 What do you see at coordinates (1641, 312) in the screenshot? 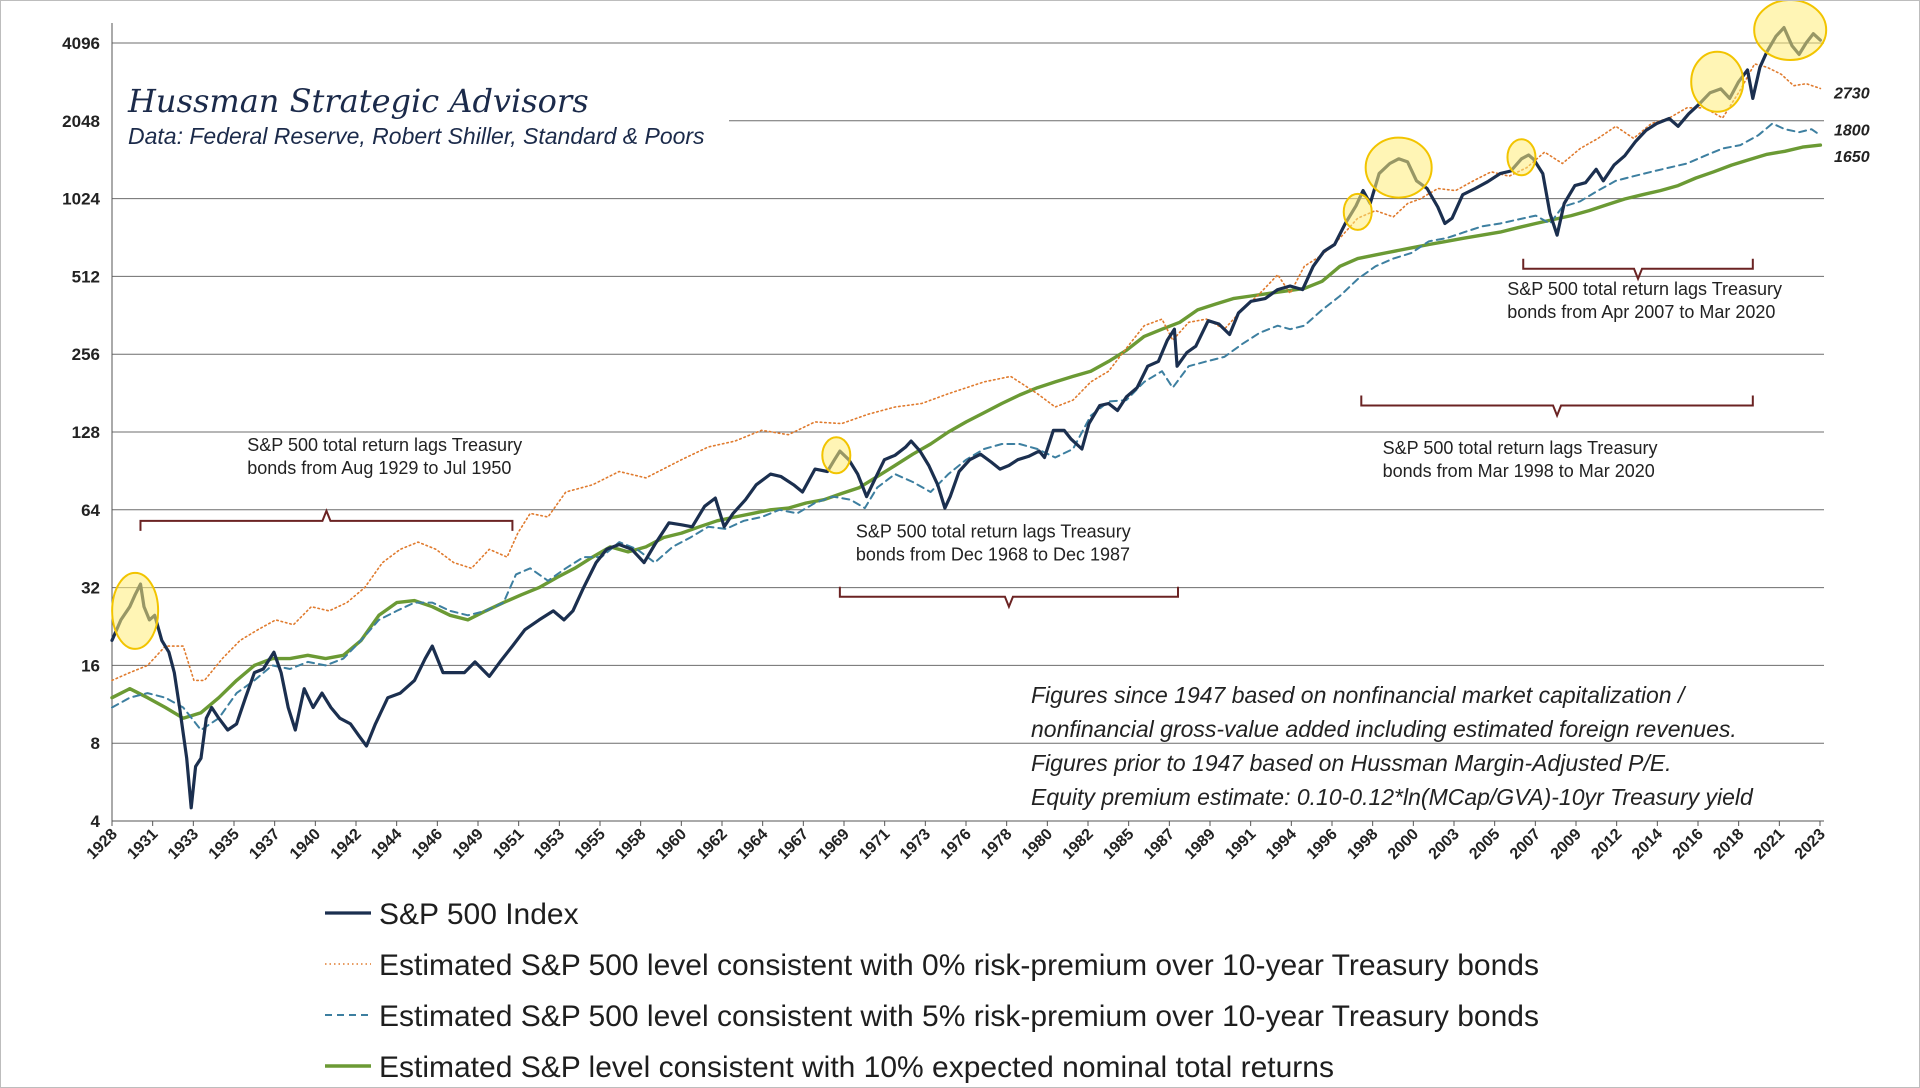
I see `annotation-text: bonds from Apr 2007 to Mar 2020` at bounding box center [1641, 312].